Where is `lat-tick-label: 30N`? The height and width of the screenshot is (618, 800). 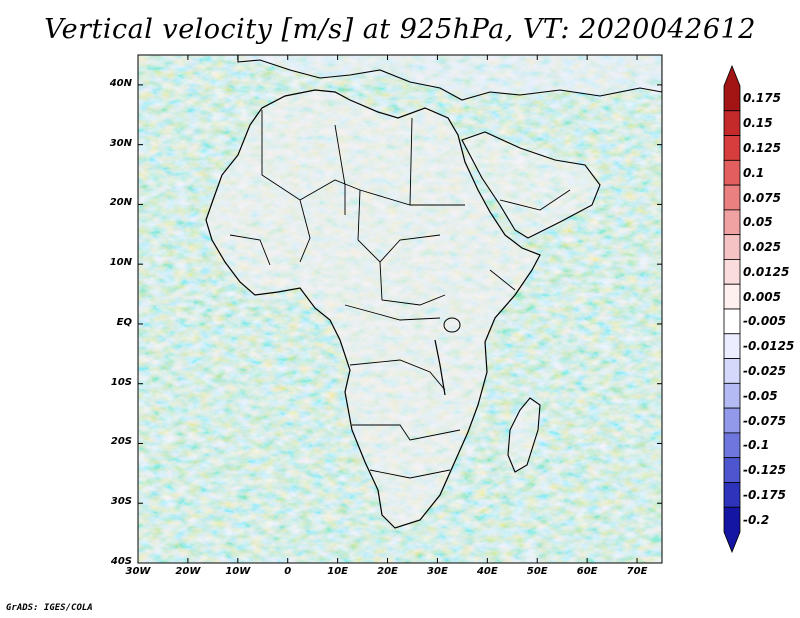 lat-tick-label: 30N is located at coordinates (120, 143).